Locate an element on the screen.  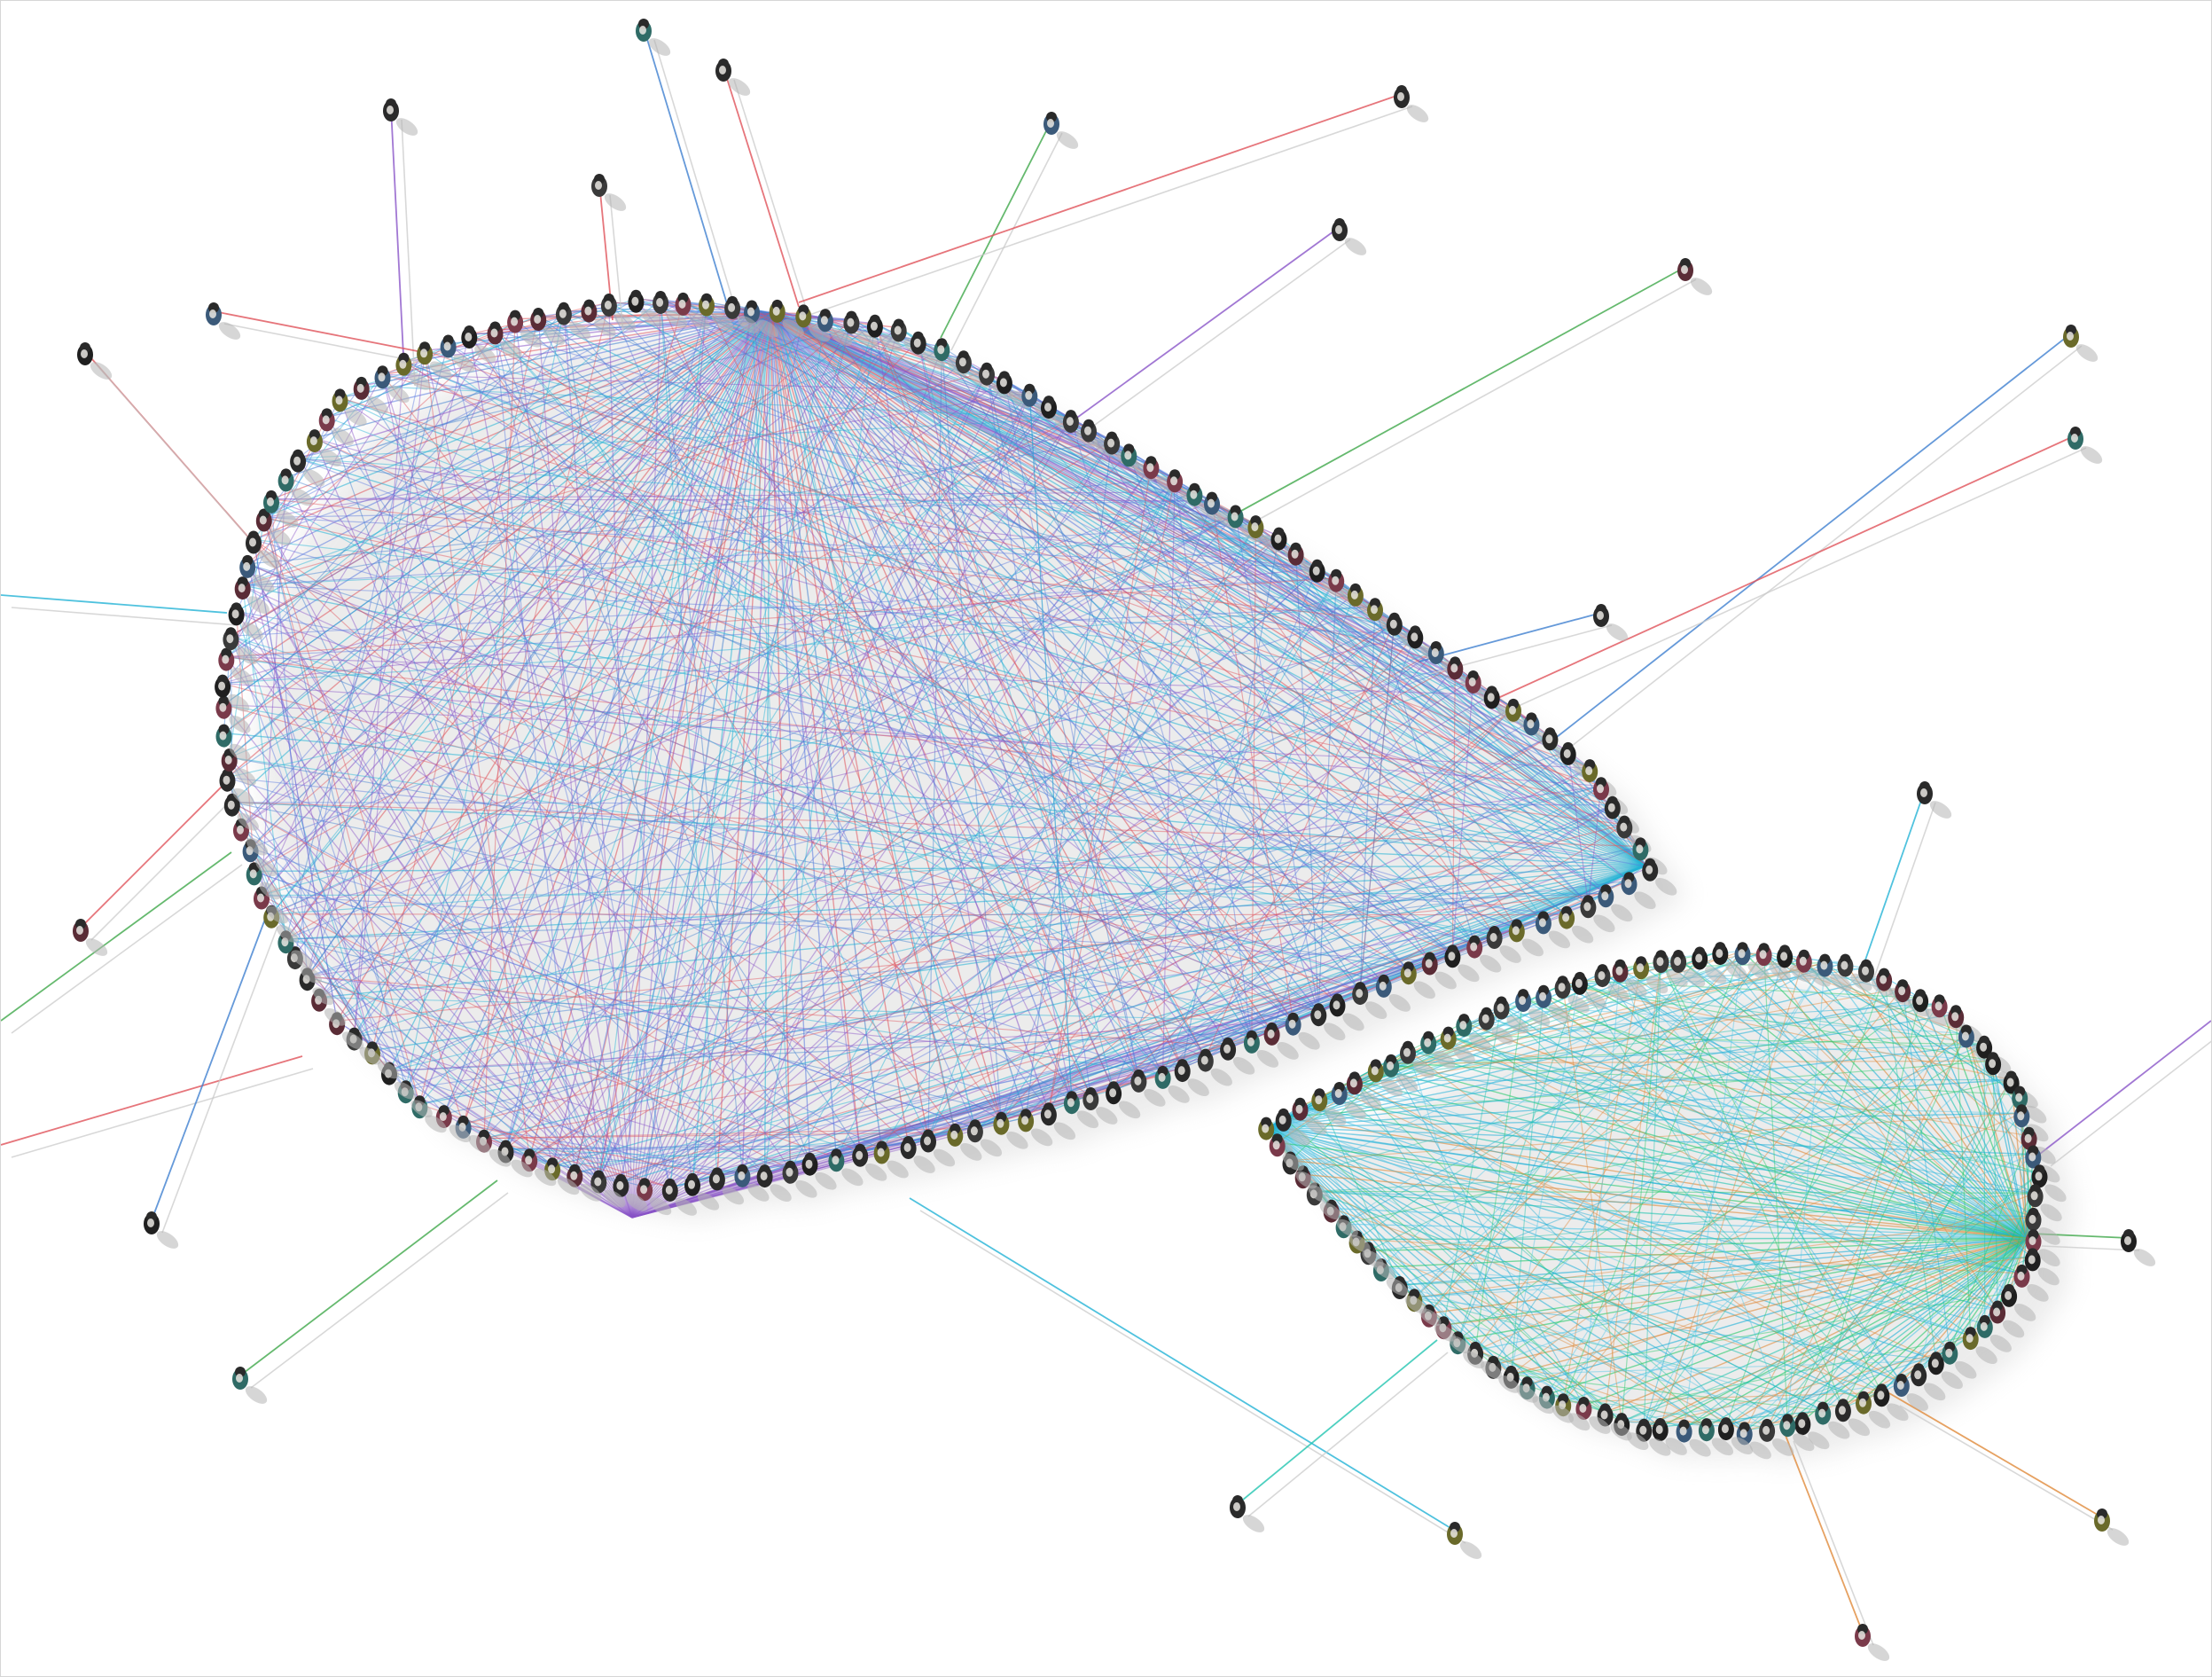
outlier-thread is located at coordinates (1782, 568).